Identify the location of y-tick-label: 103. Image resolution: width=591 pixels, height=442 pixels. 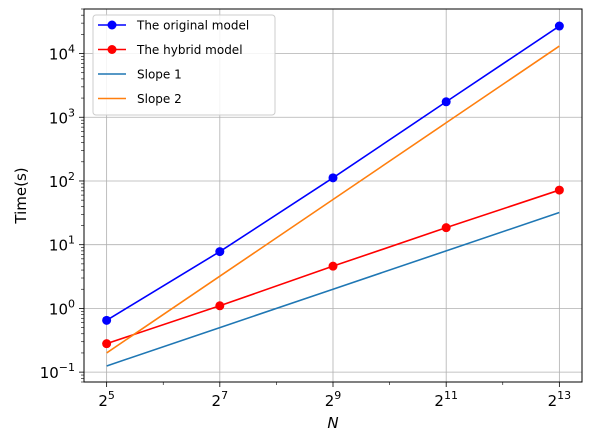
(62, 116).